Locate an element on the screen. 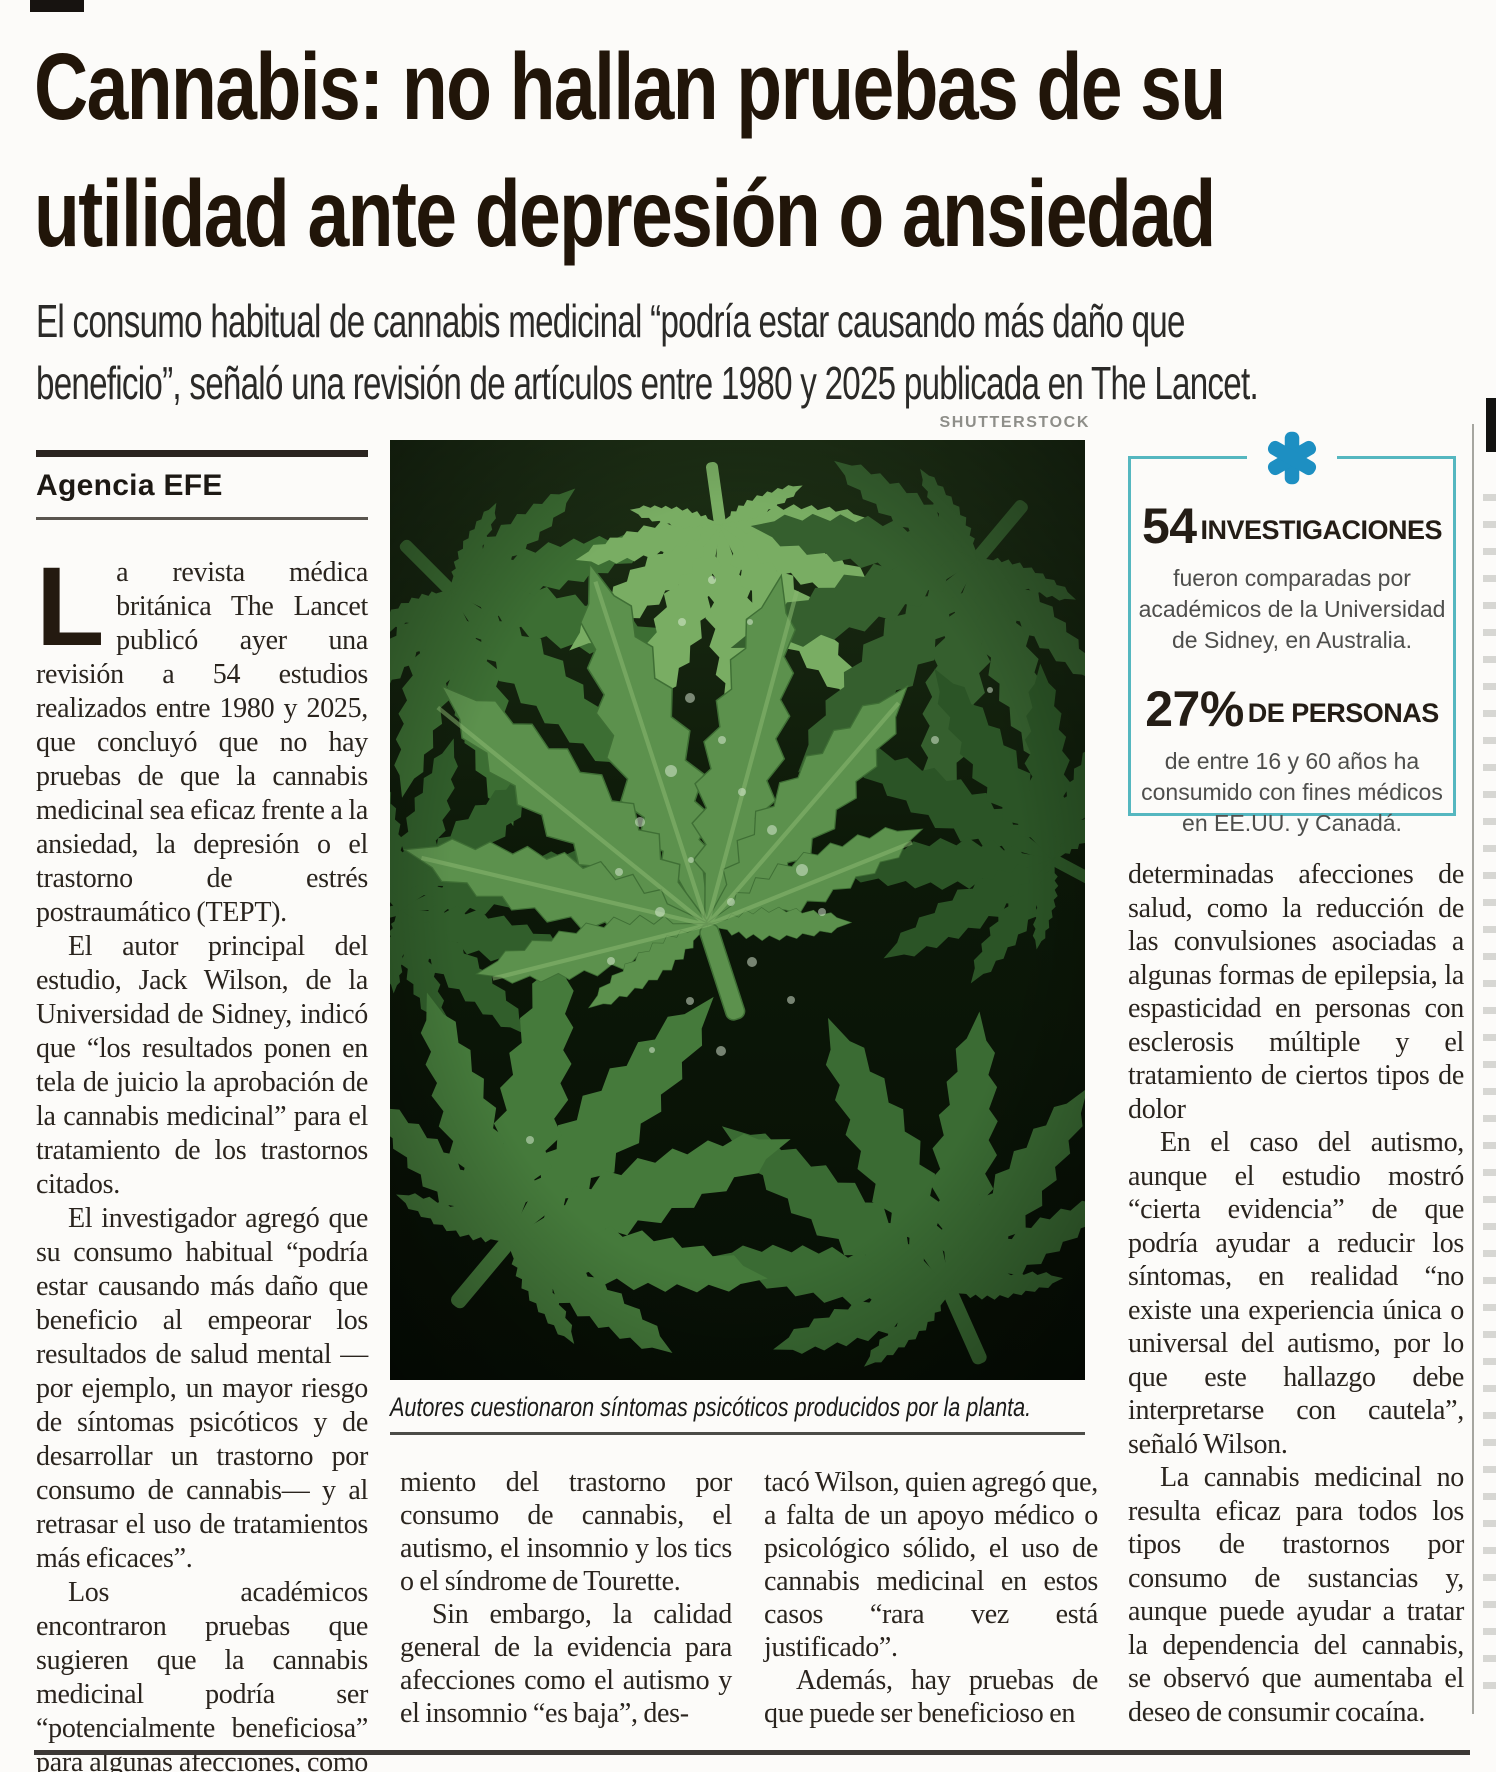 Image resolution: width=1496 pixels, height=1772 pixels. caption-rule is located at coordinates (737, 1433).